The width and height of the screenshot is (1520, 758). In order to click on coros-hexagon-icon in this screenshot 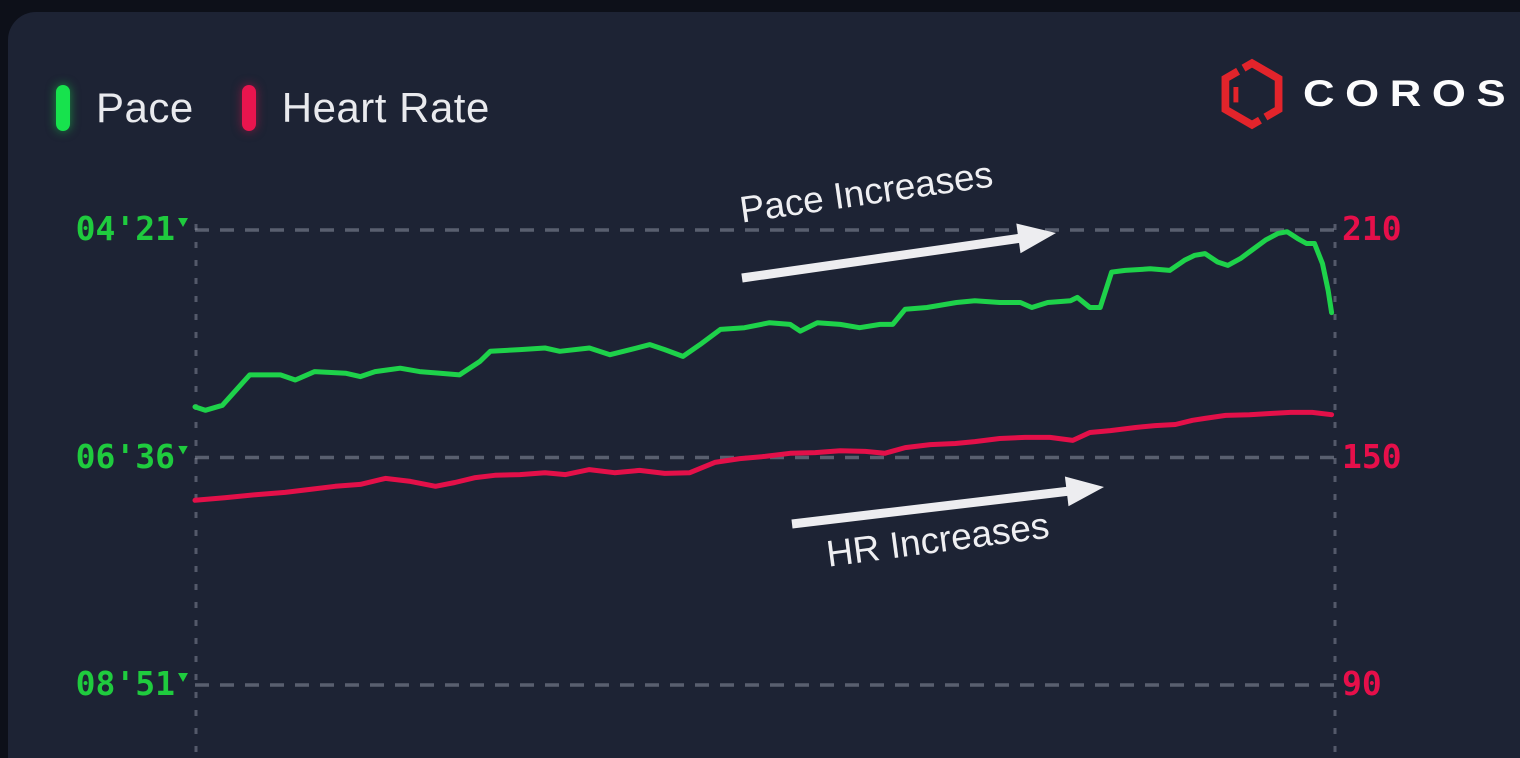, I will do `click(1252, 94)`.